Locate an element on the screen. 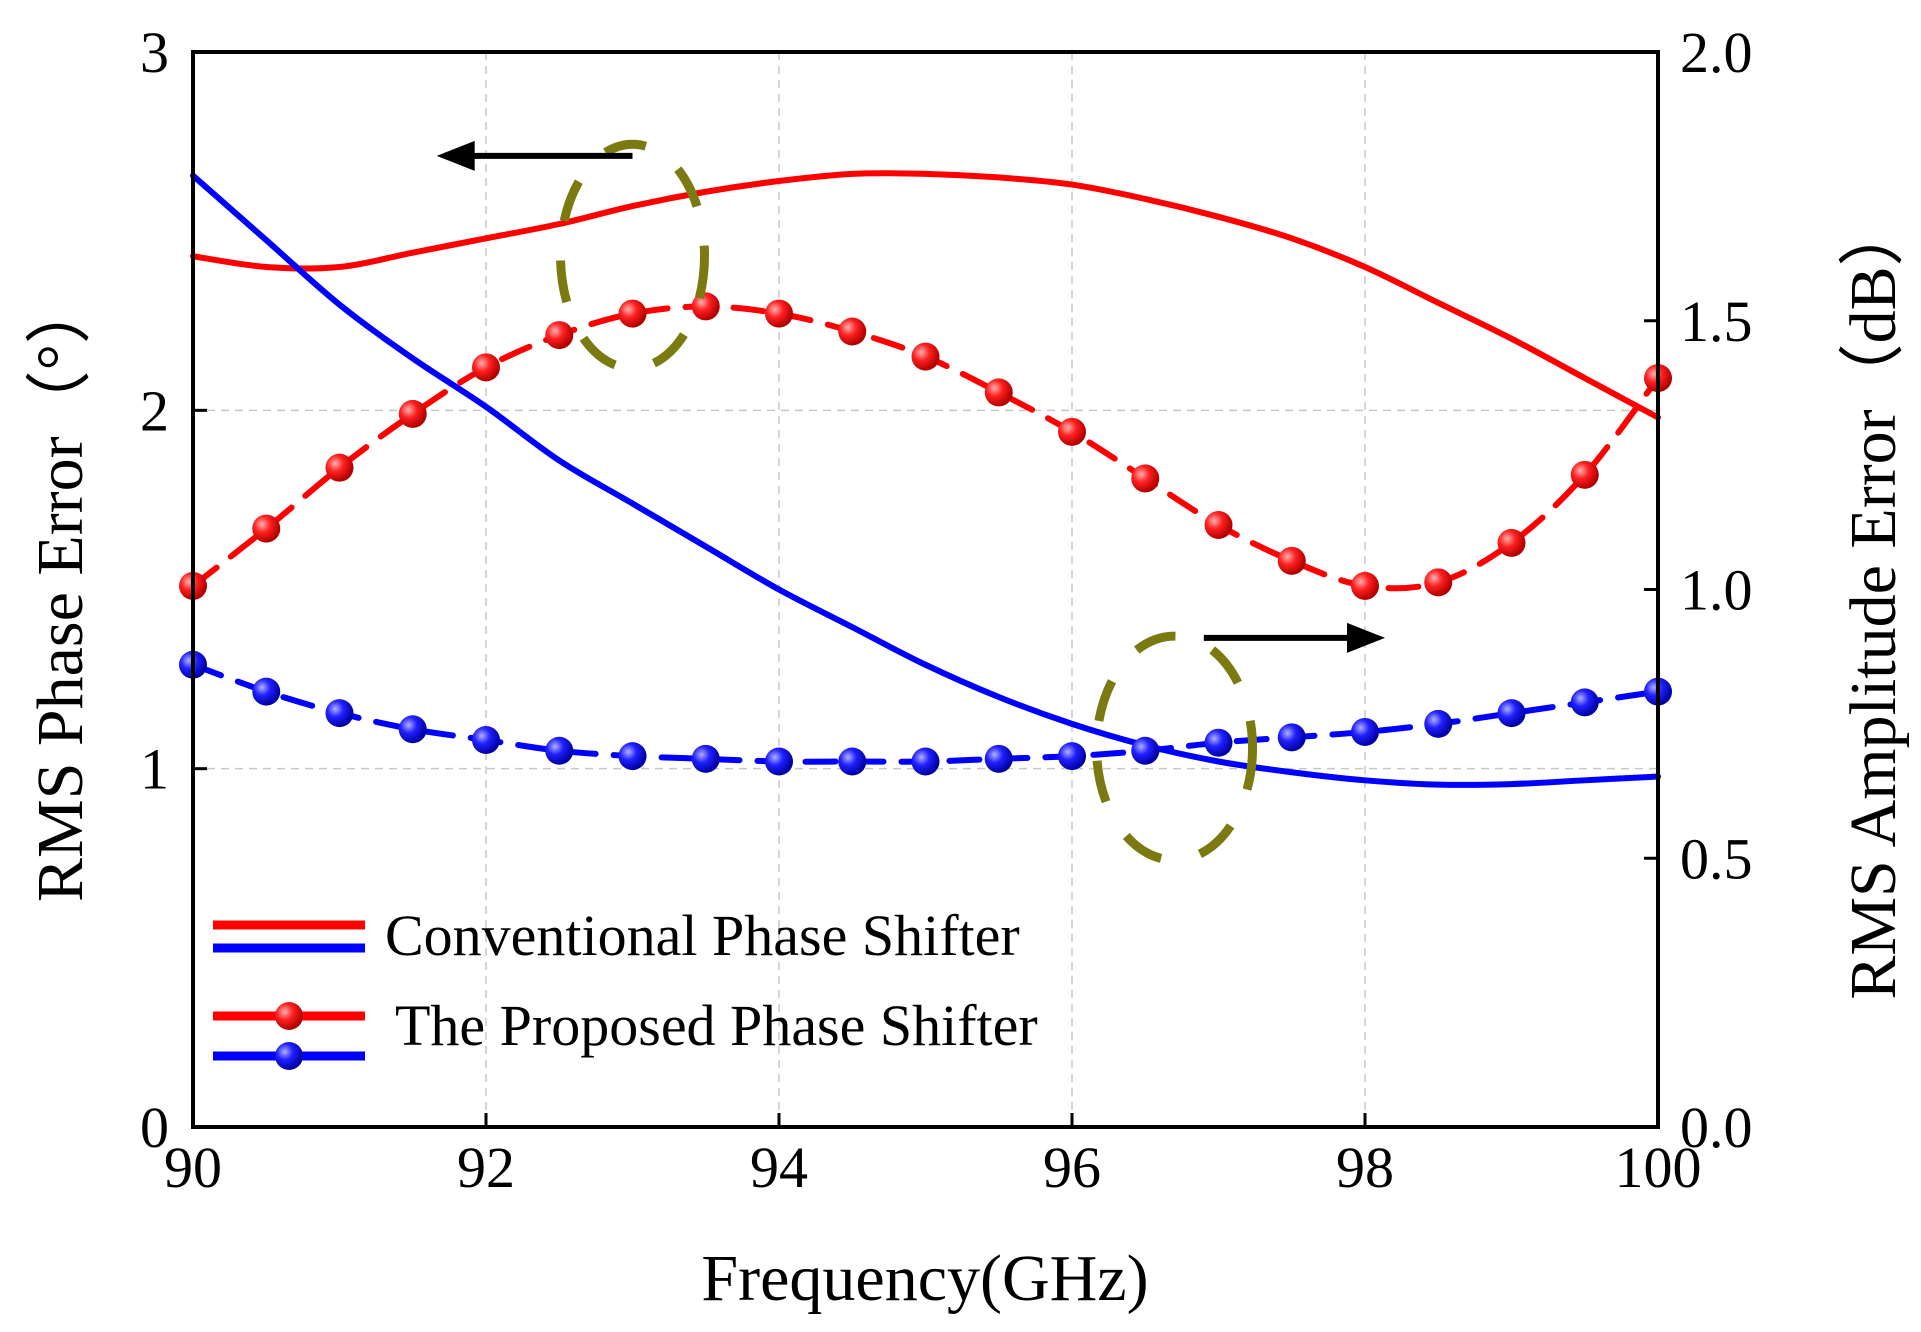 This screenshot has height=1332, width=1921. y-right-tick-label-0.5: 0.5 is located at coordinates (1716, 858).